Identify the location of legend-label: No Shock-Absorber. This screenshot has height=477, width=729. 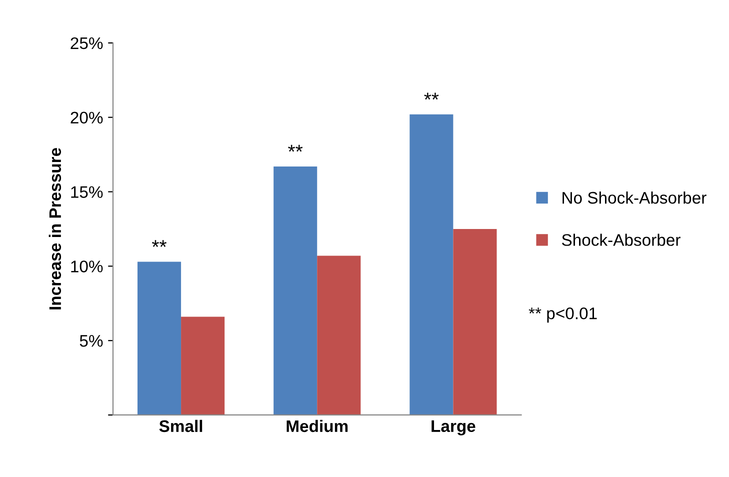
(634, 197).